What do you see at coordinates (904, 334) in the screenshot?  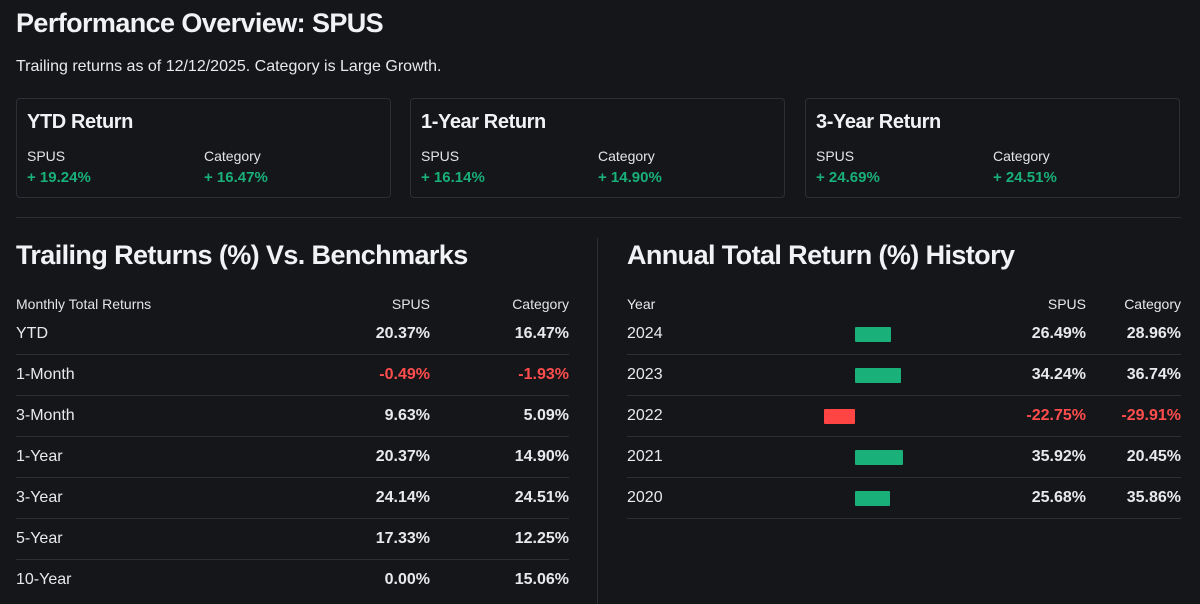 I see `table-row: 2024 26.49% 28.96%` at bounding box center [904, 334].